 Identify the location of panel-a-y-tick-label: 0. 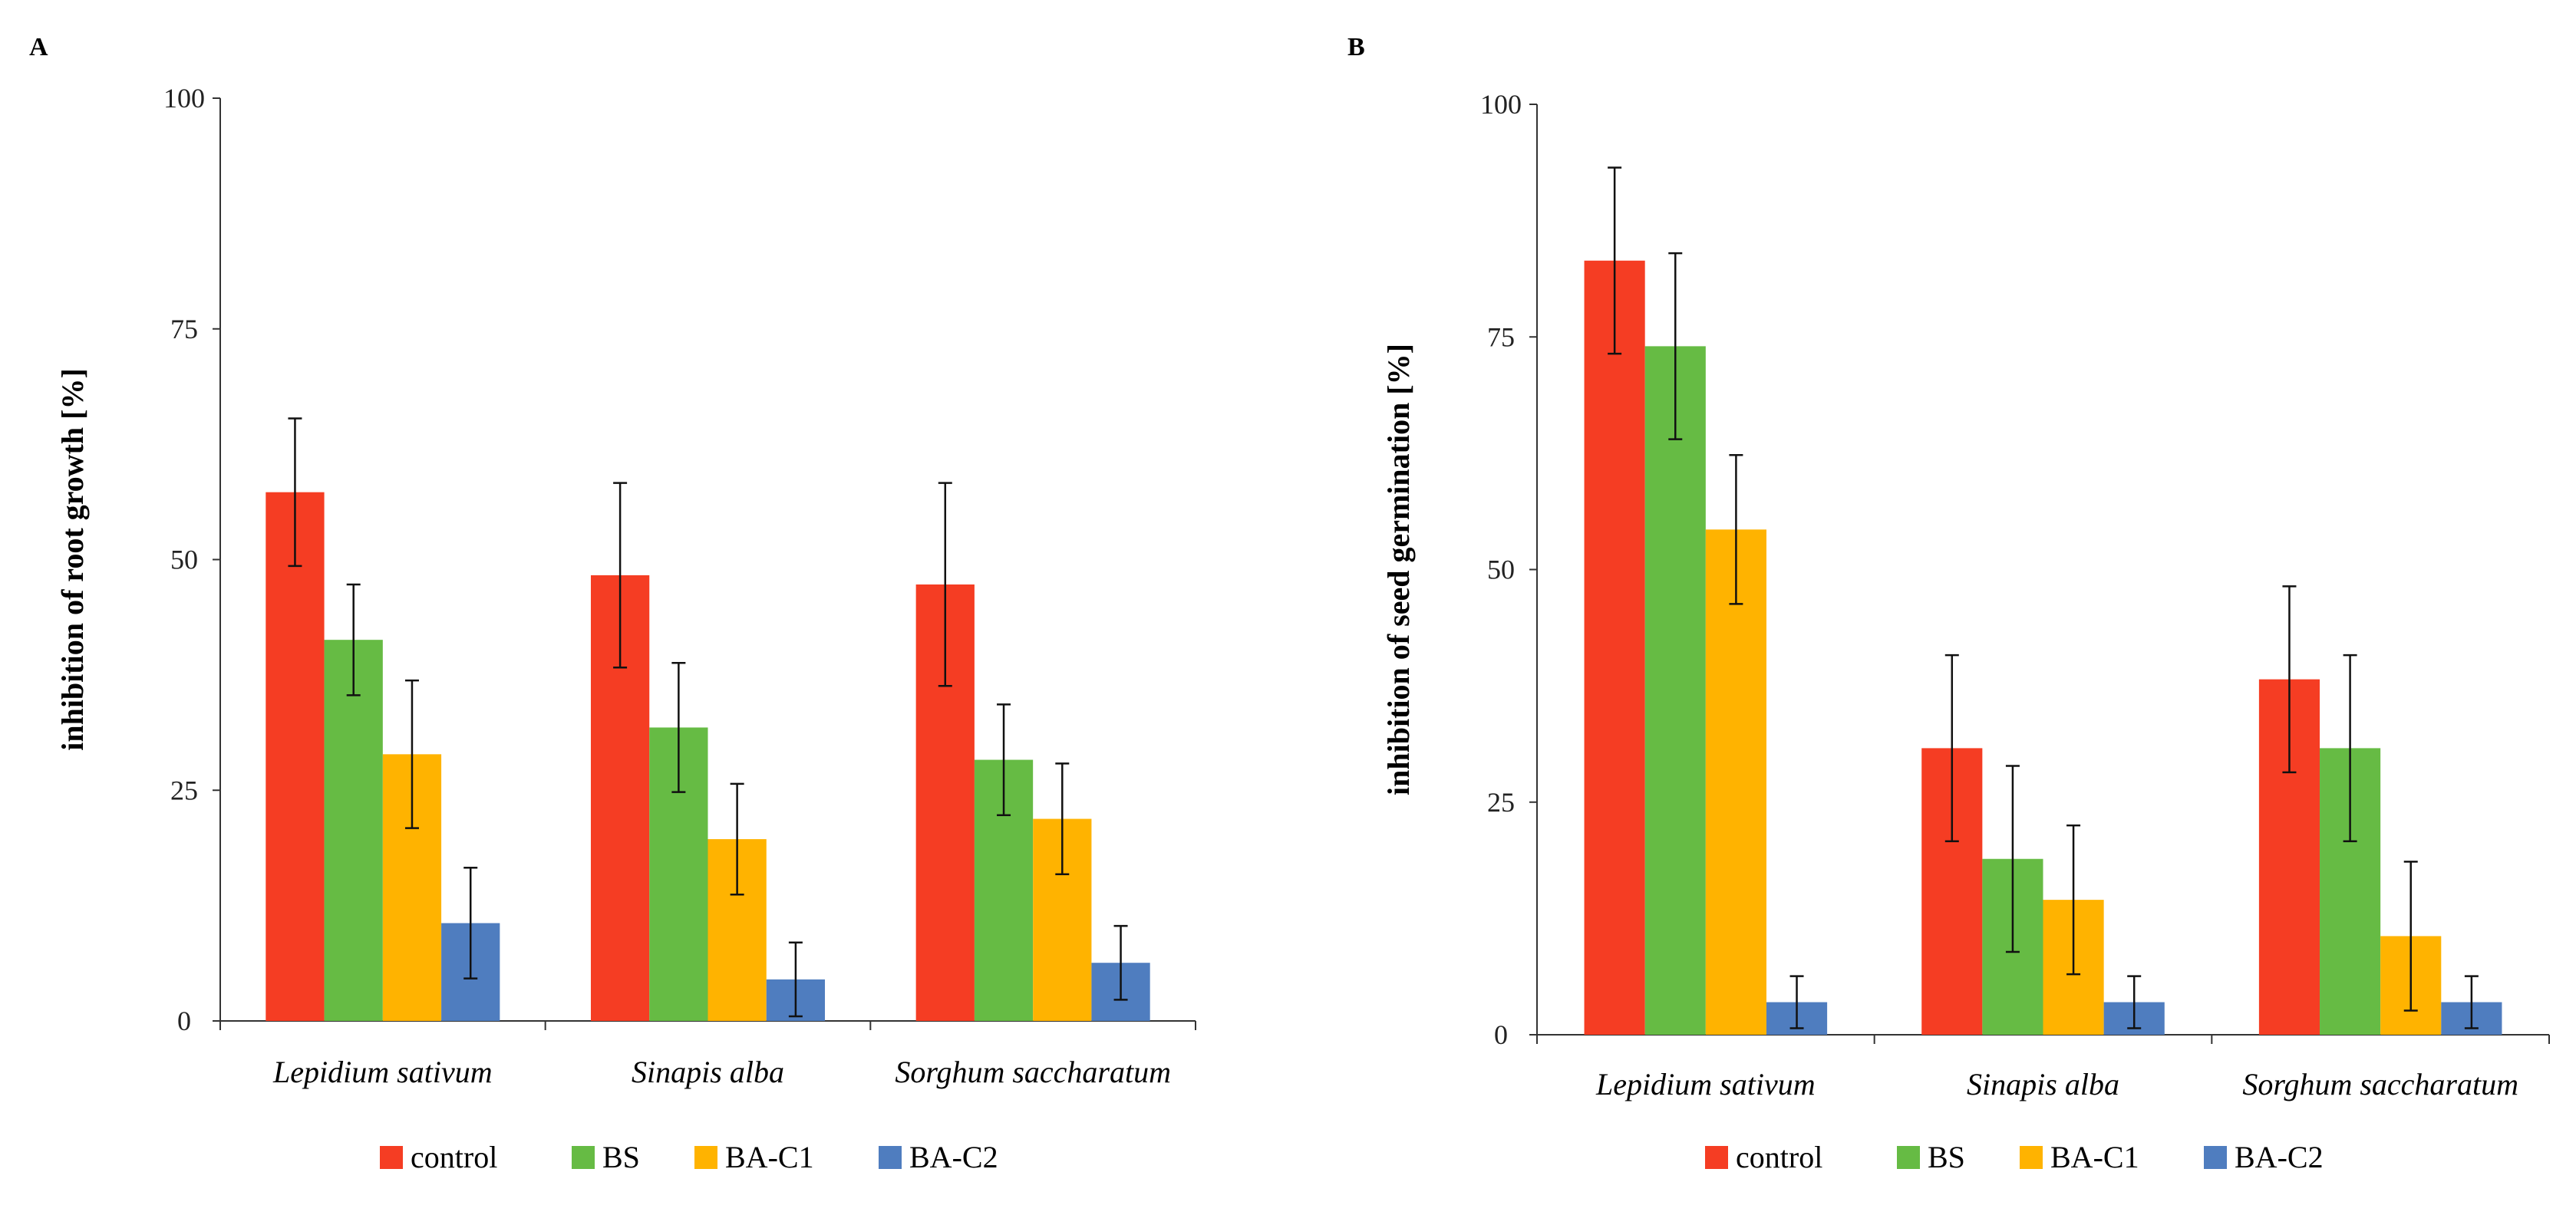
(184, 1021).